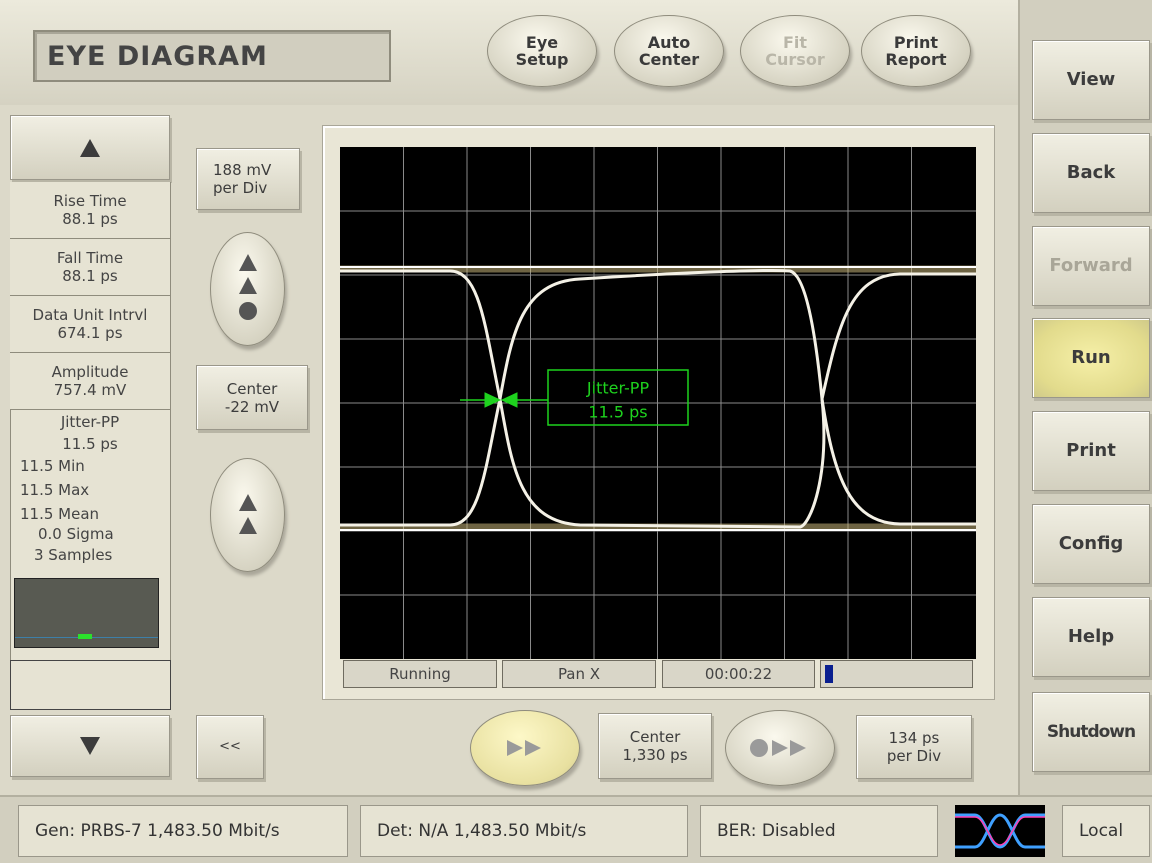  Describe the element at coordinates (829, 674) in the screenshot. I see `progress-fill` at that location.